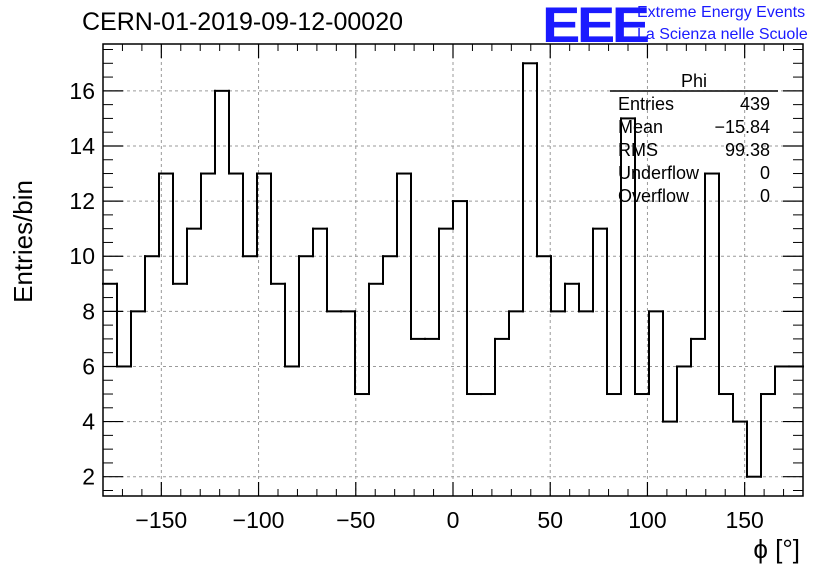  What do you see at coordinates (550, 520) in the screenshot?
I see `x-tick-label: 50` at bounding box center [550, 520].